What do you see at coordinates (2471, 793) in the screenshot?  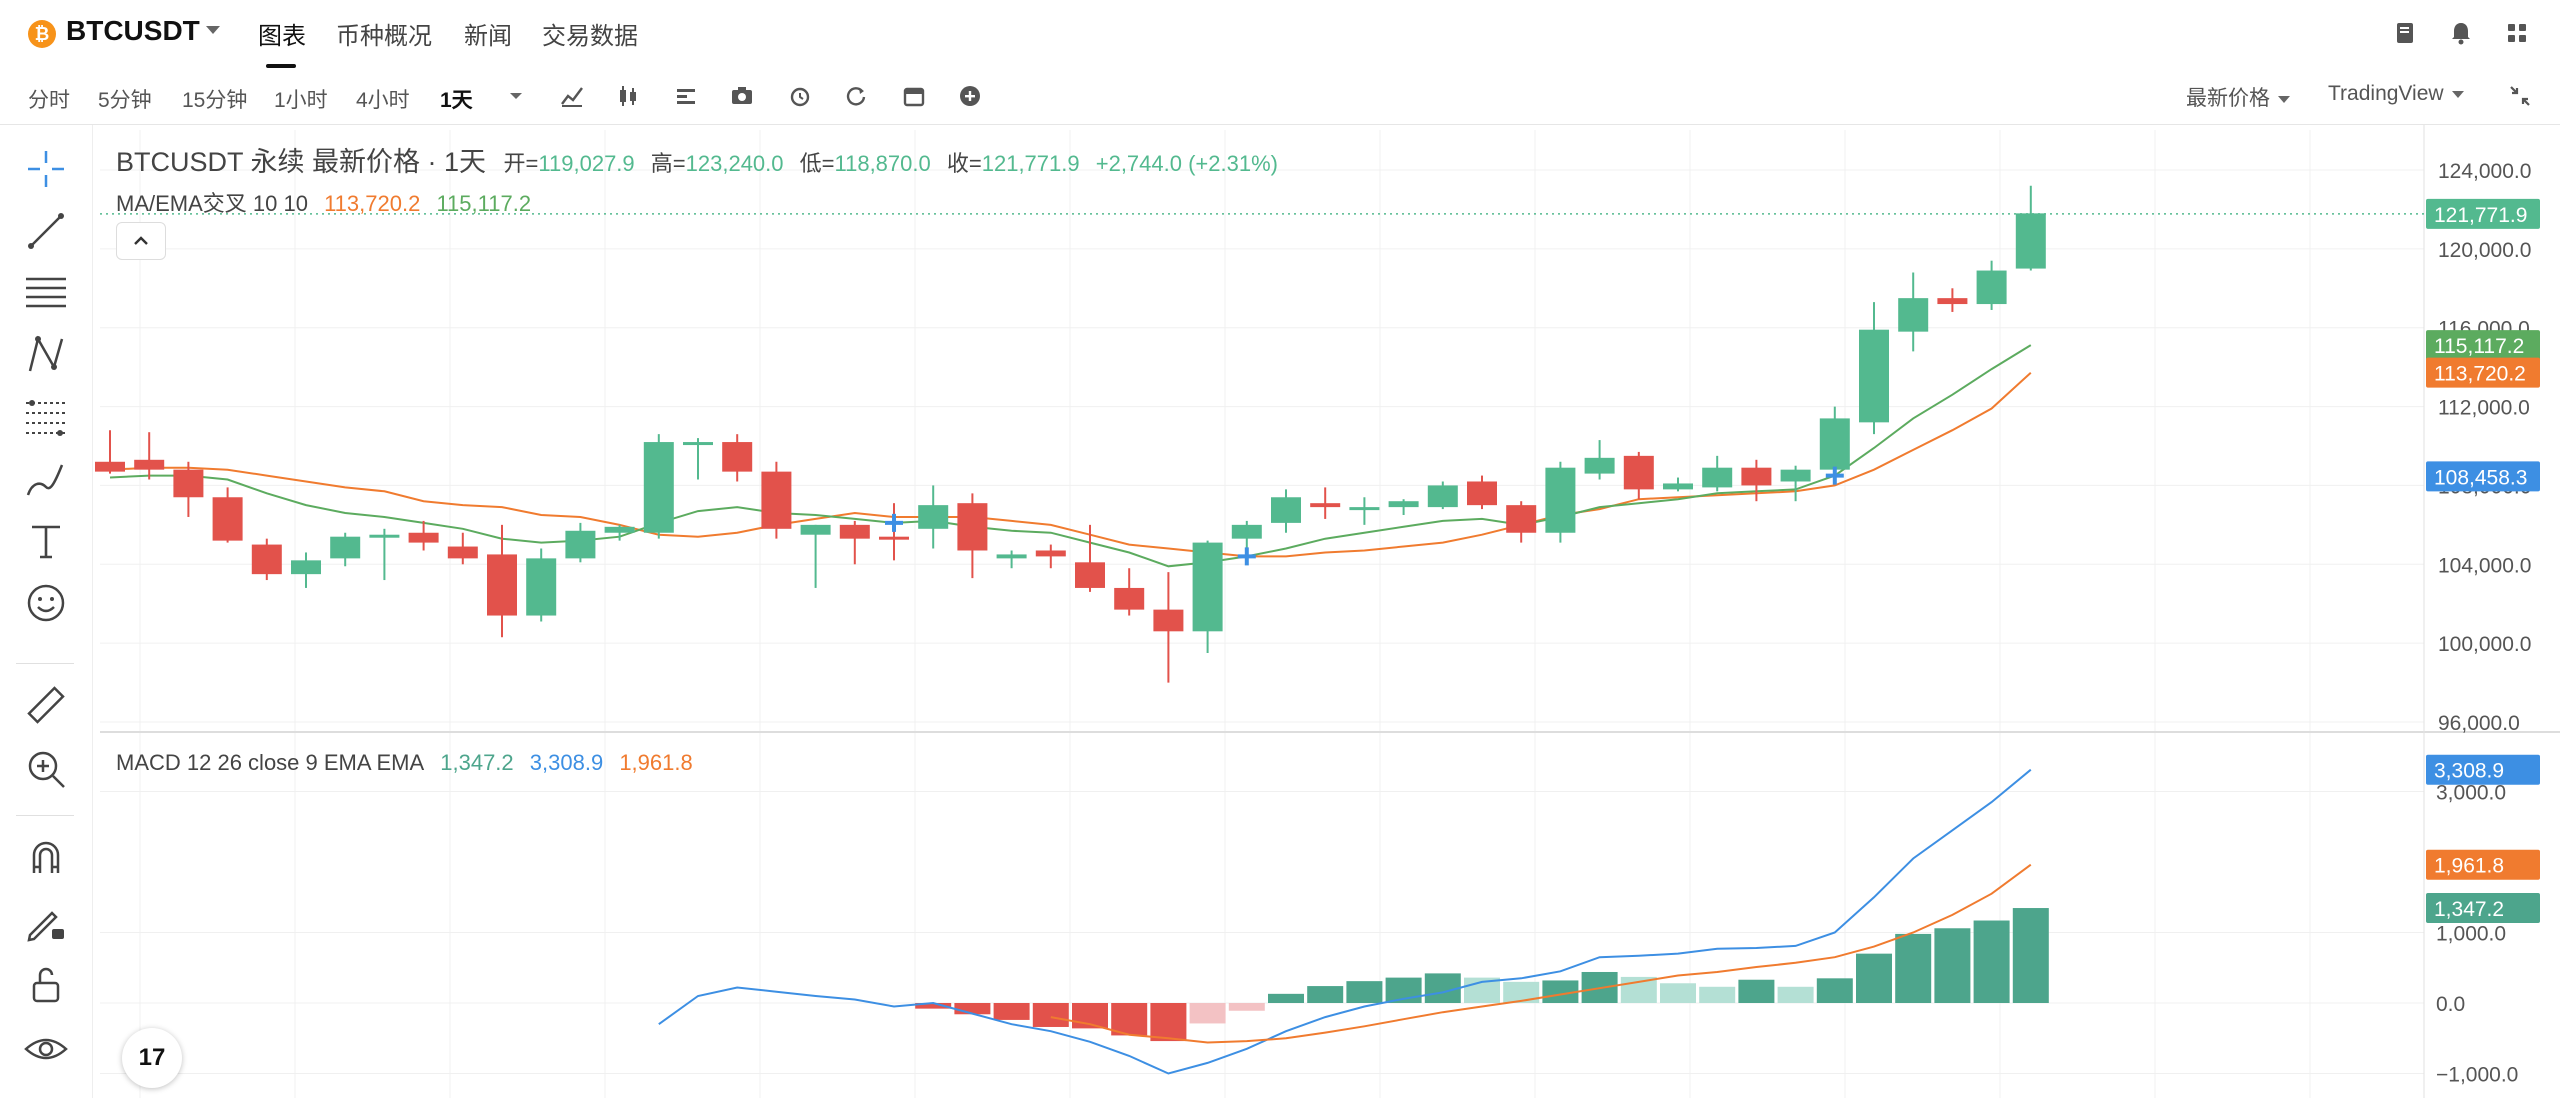 I see `macd-axis-tick: 3,000.0` at bounding box center [2471, 793].